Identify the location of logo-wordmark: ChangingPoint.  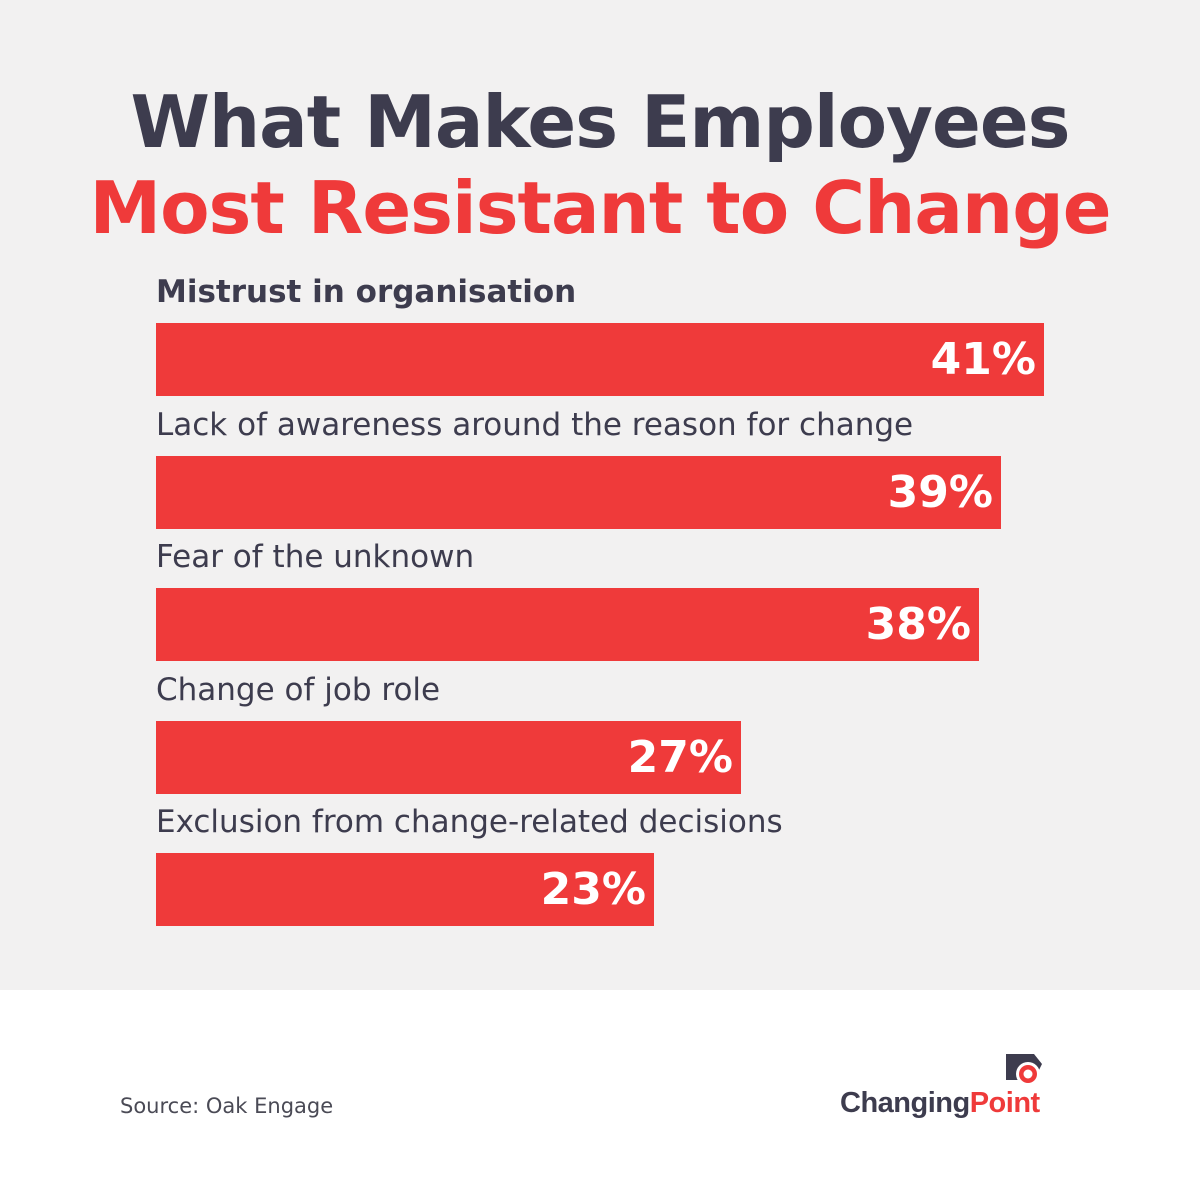
(940, 1103).